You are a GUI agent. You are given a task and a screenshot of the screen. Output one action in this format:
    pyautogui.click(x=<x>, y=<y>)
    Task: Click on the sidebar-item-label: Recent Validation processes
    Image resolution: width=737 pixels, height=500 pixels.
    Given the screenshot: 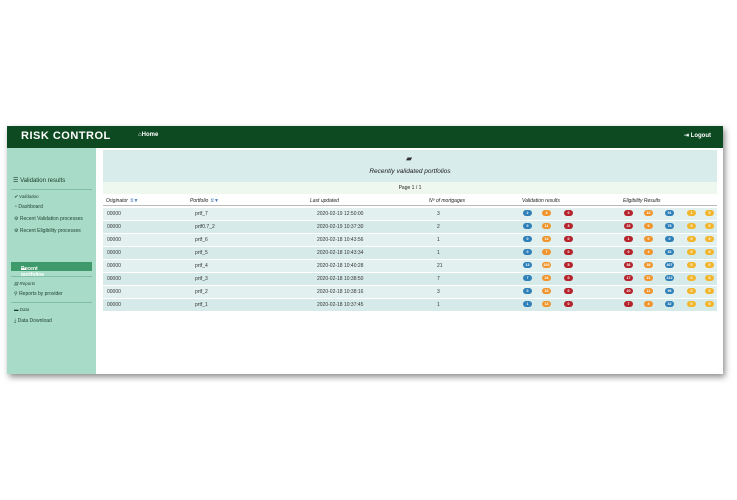 What is the action you would take?
    pyautogui.click(x=51, y=219)
    